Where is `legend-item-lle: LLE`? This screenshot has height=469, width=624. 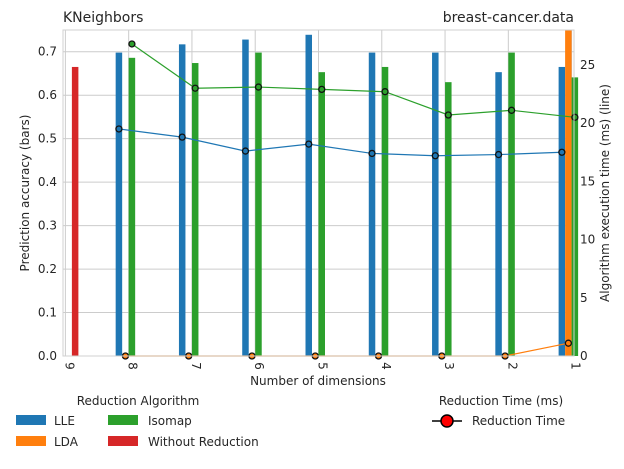 legend-item-lle: LLE is located at coordinates (45, 421).